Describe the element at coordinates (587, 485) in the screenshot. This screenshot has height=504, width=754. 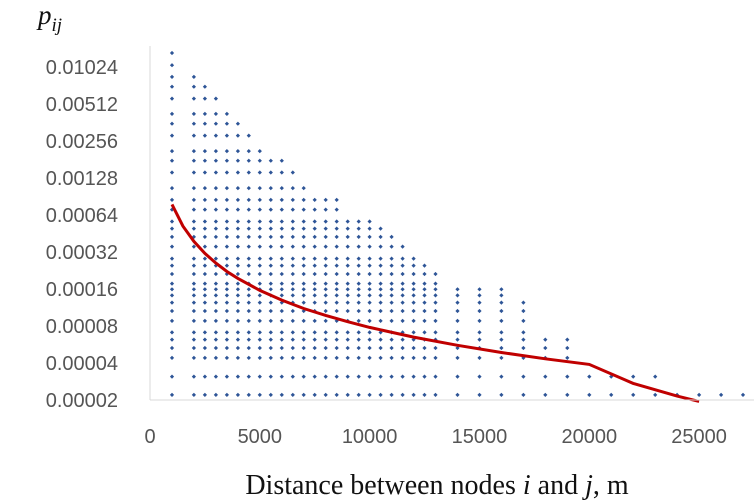
I see `x-axis-title-node-j: j` at that location.